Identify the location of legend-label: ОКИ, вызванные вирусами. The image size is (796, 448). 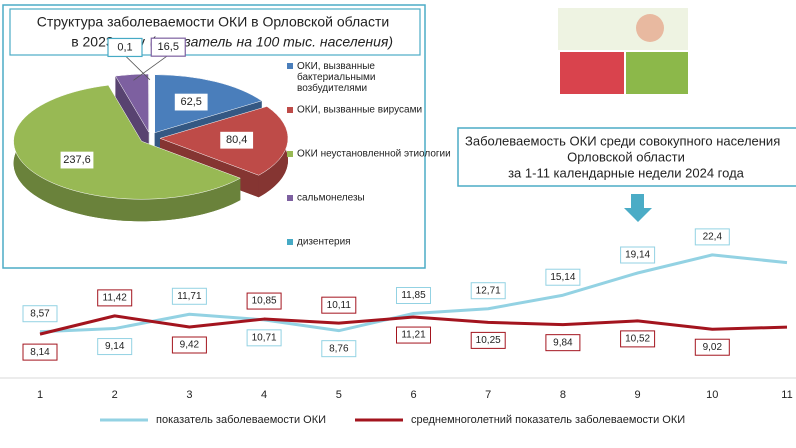
(359, 110).